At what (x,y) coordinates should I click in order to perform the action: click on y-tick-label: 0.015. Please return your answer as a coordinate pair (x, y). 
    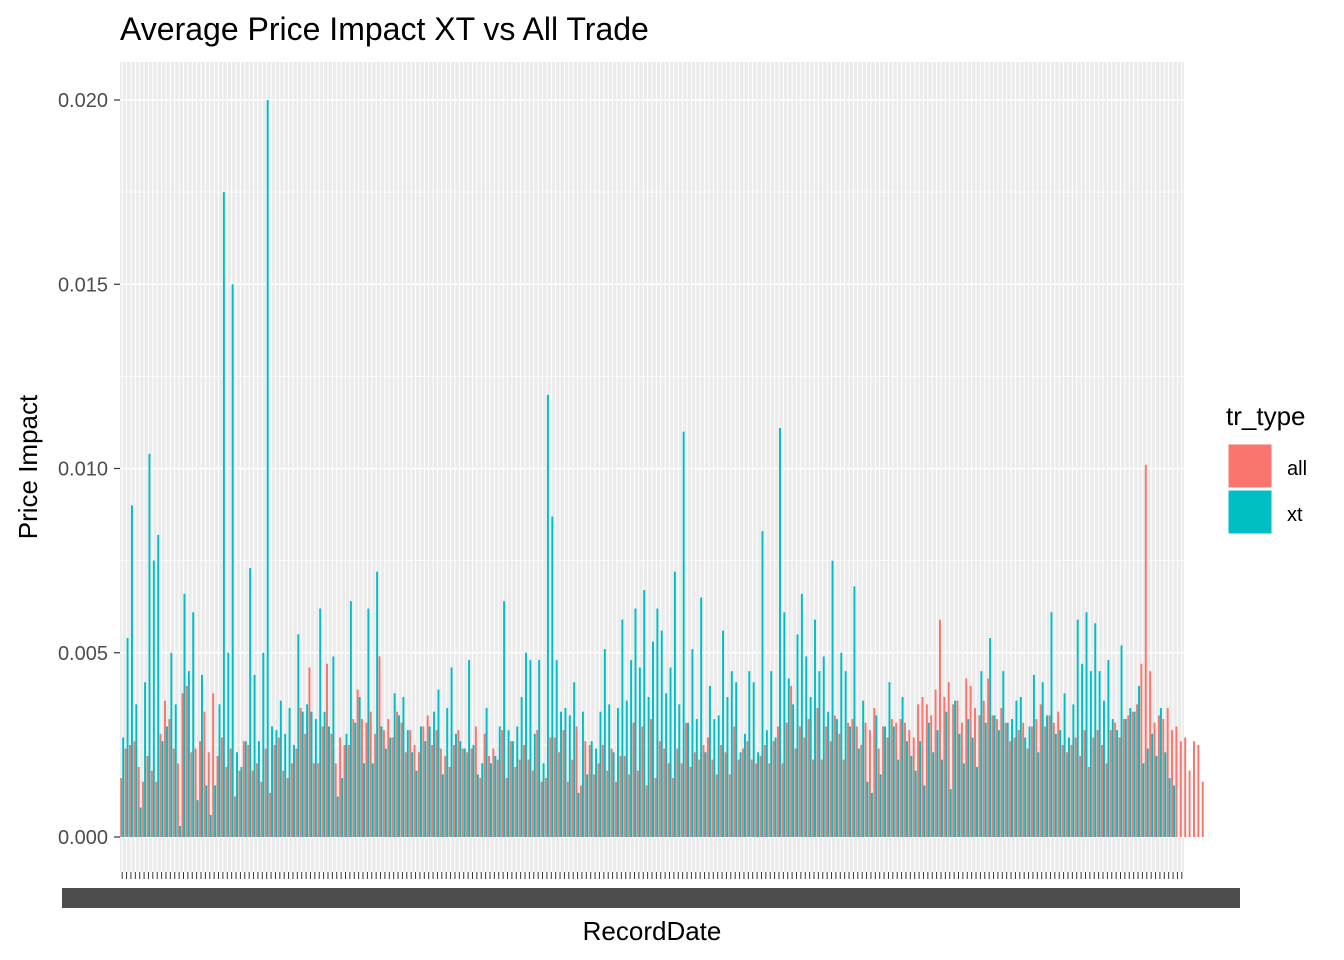
    Looking at the image, I should click on (83, 285).